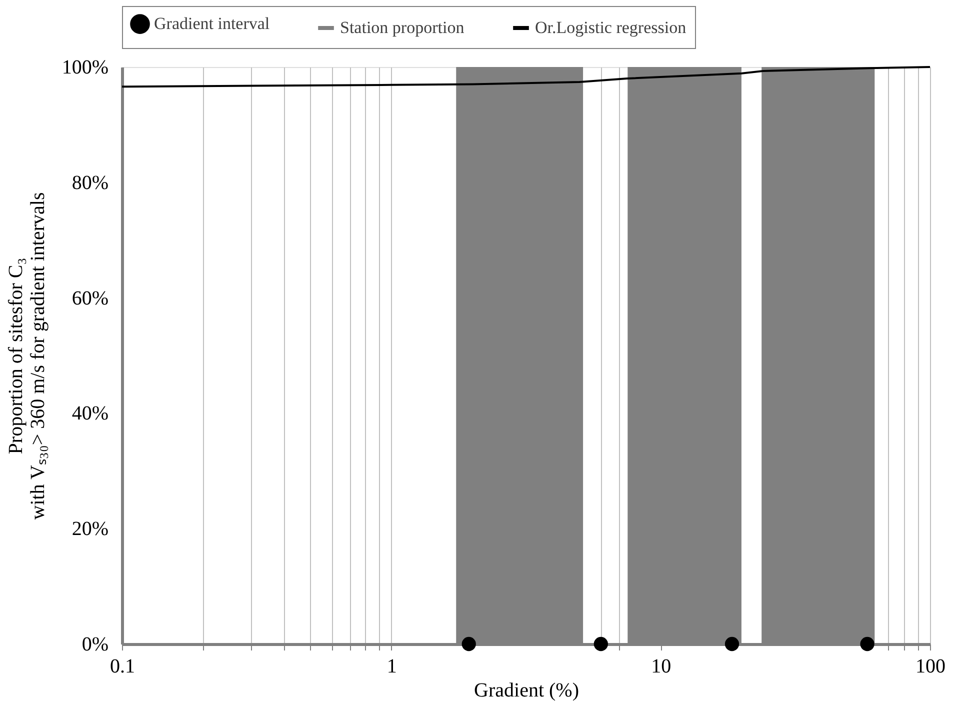 The width and height of the screenshot is (962, 720). Describe the element at coordinates (95, 645) in the screenshot. I see `y-tick-label: 0%` at that location.